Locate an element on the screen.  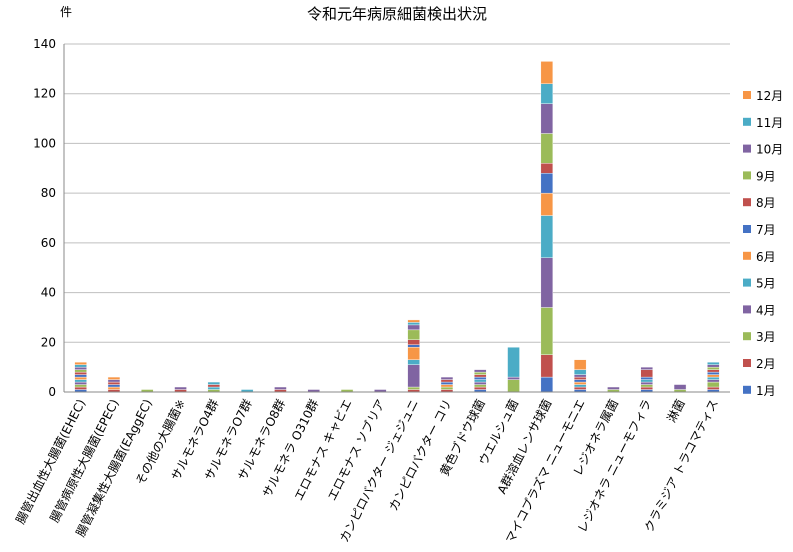
y-tick-label: 100 is located at coordinates (44, 143).